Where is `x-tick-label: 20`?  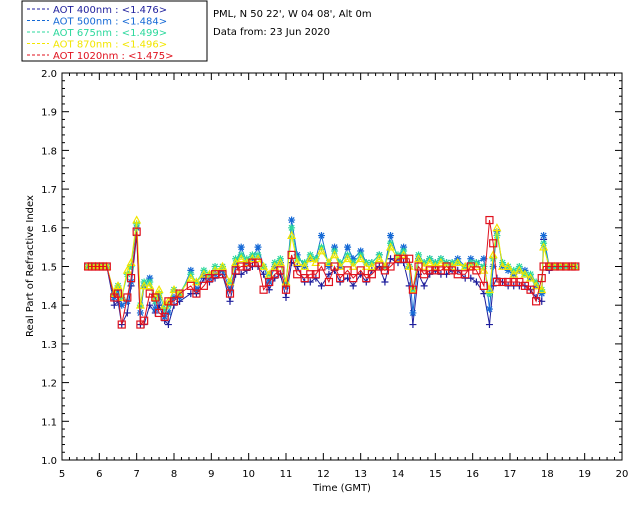 x-tick-label: 20 is located at coordinates (622, 474).